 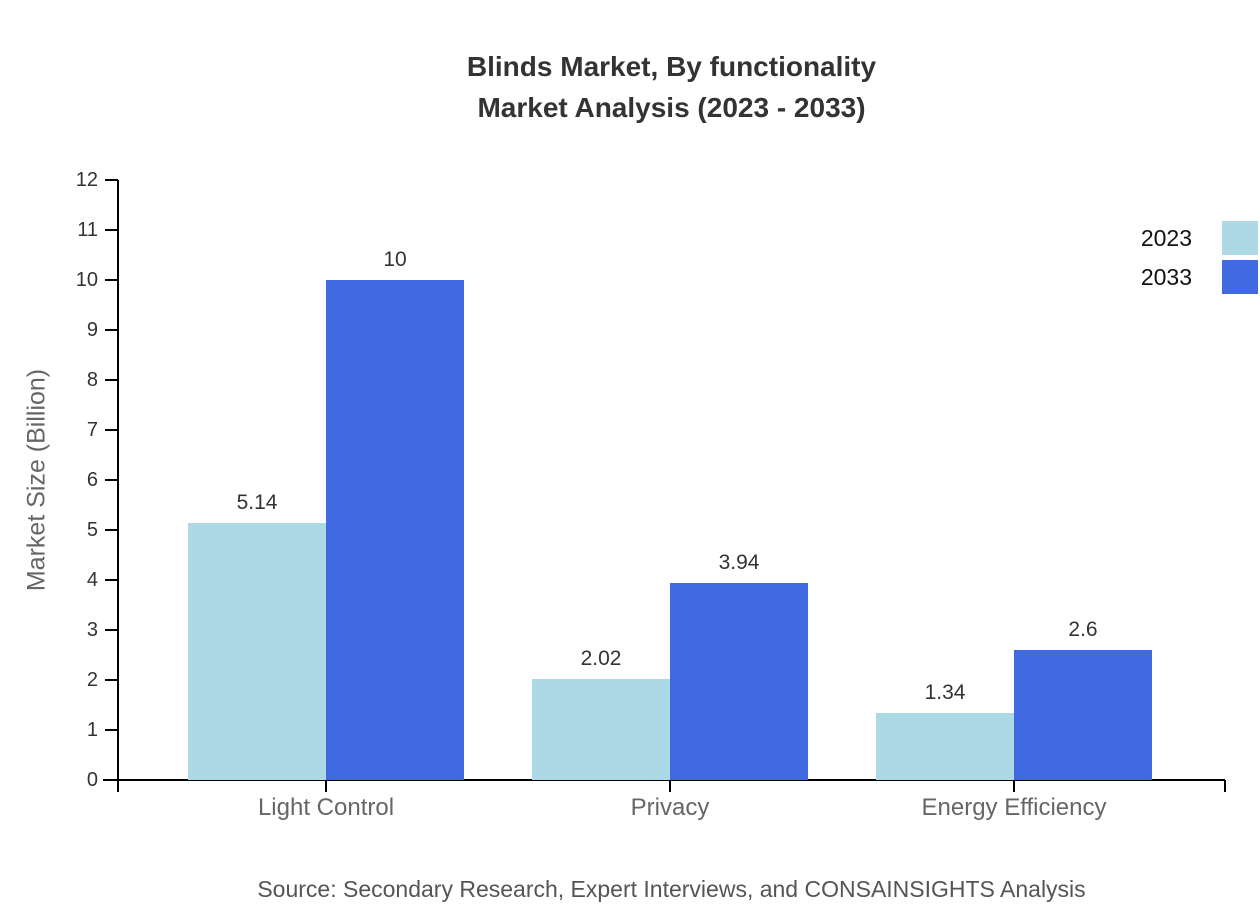 What do you see at coordinates (671, 107) in the screenshot?
I see `chart-title-line-2: Market Analysis (2023 - 2033)` at bounding box center [671, 107].